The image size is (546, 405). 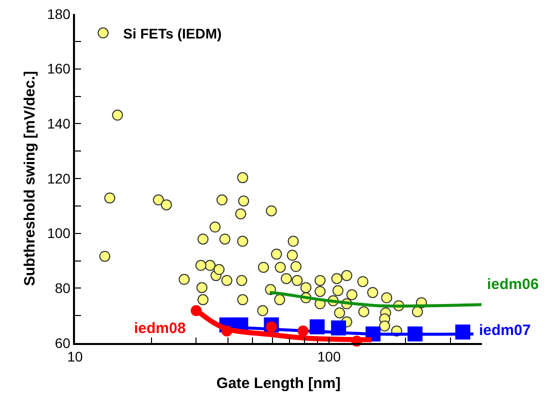 What do you see at coordinates (278, 383) in the screenshot?
I see `x-axis-title: Gate Length [nm]` at bounding box center [278, 383].